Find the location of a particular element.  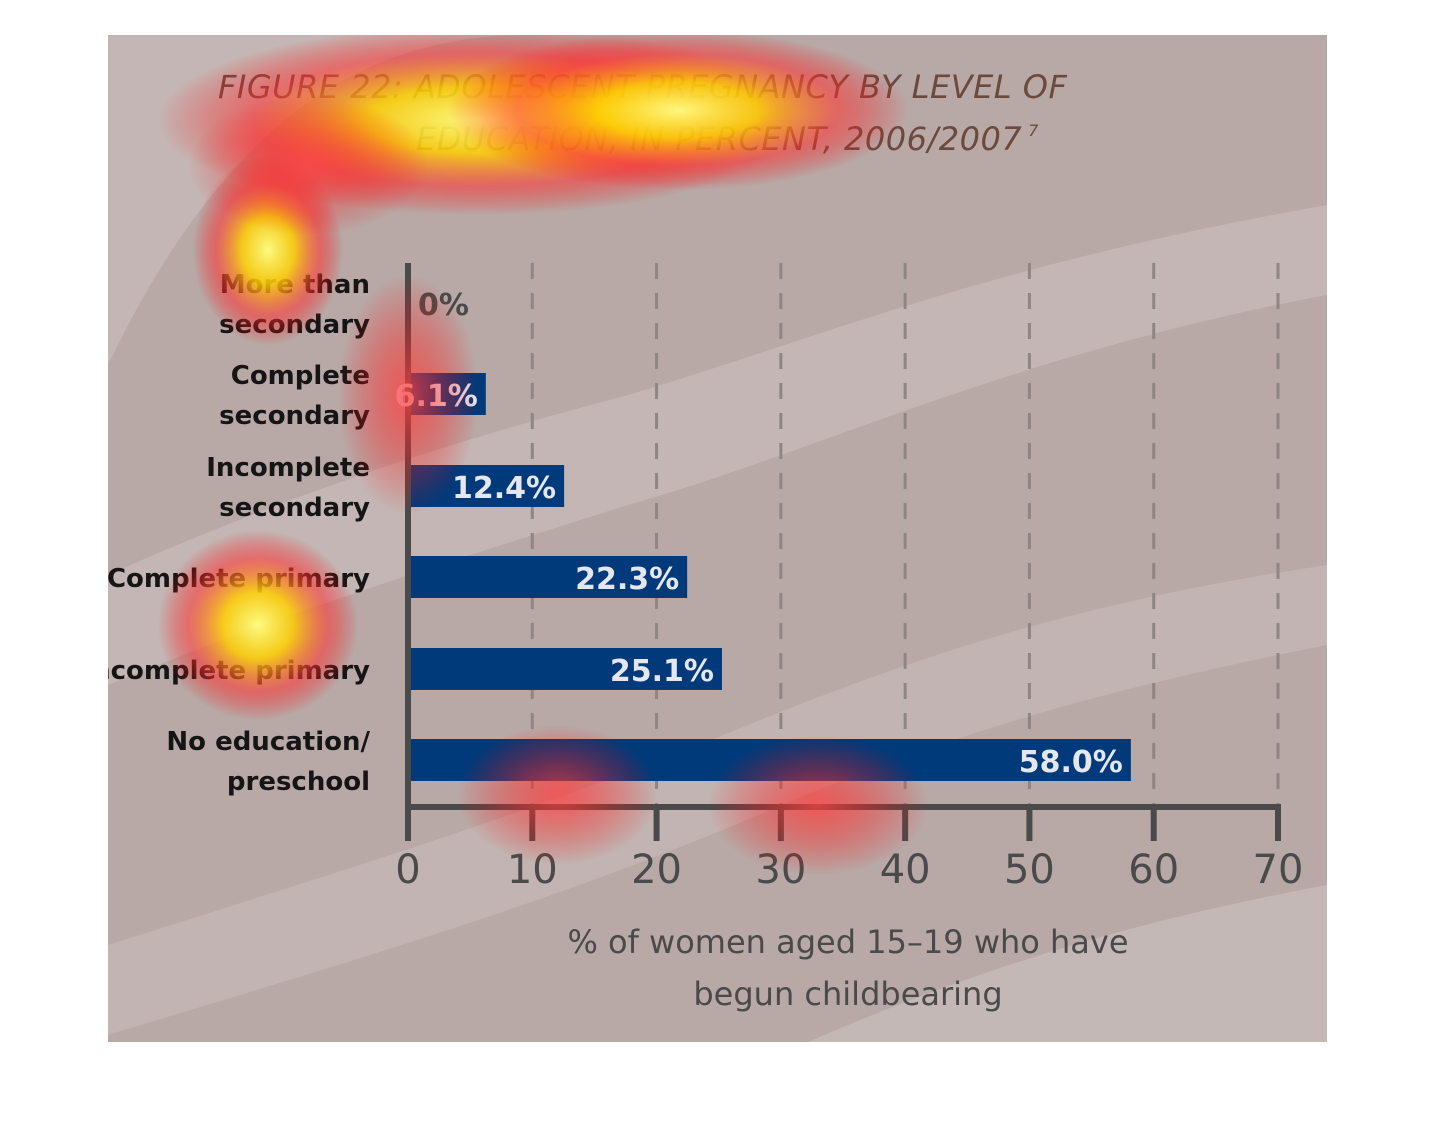

x-tick-label: 20 is located at coordinates (656, 870).